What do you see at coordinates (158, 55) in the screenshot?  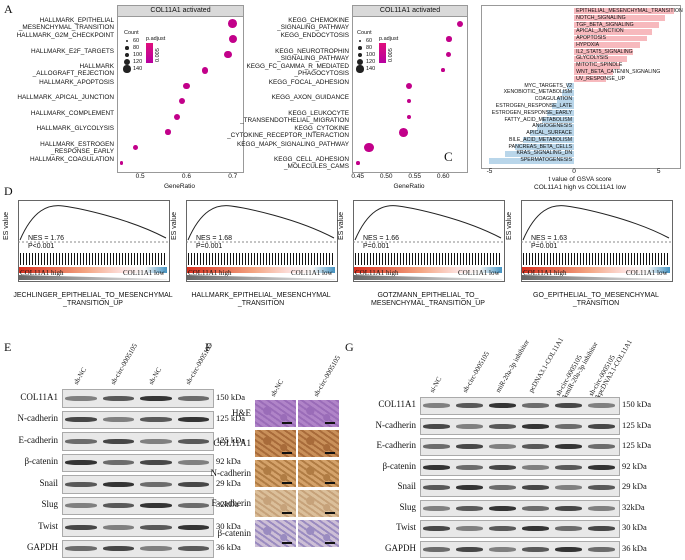 I see `legend-padj-value: 0.005` at bounding box center [158, 55].